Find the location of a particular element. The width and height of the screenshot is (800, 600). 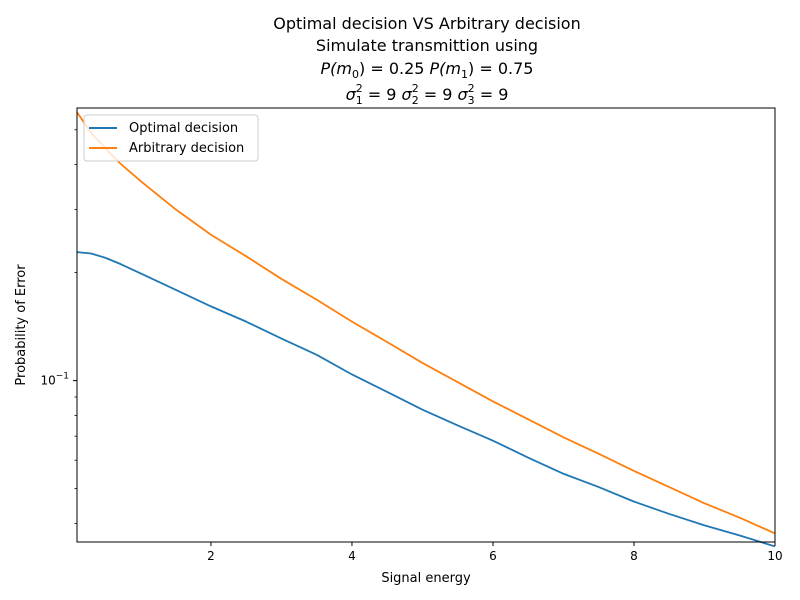

sigma3-value: = 9 is located at coordinates (492, 94).